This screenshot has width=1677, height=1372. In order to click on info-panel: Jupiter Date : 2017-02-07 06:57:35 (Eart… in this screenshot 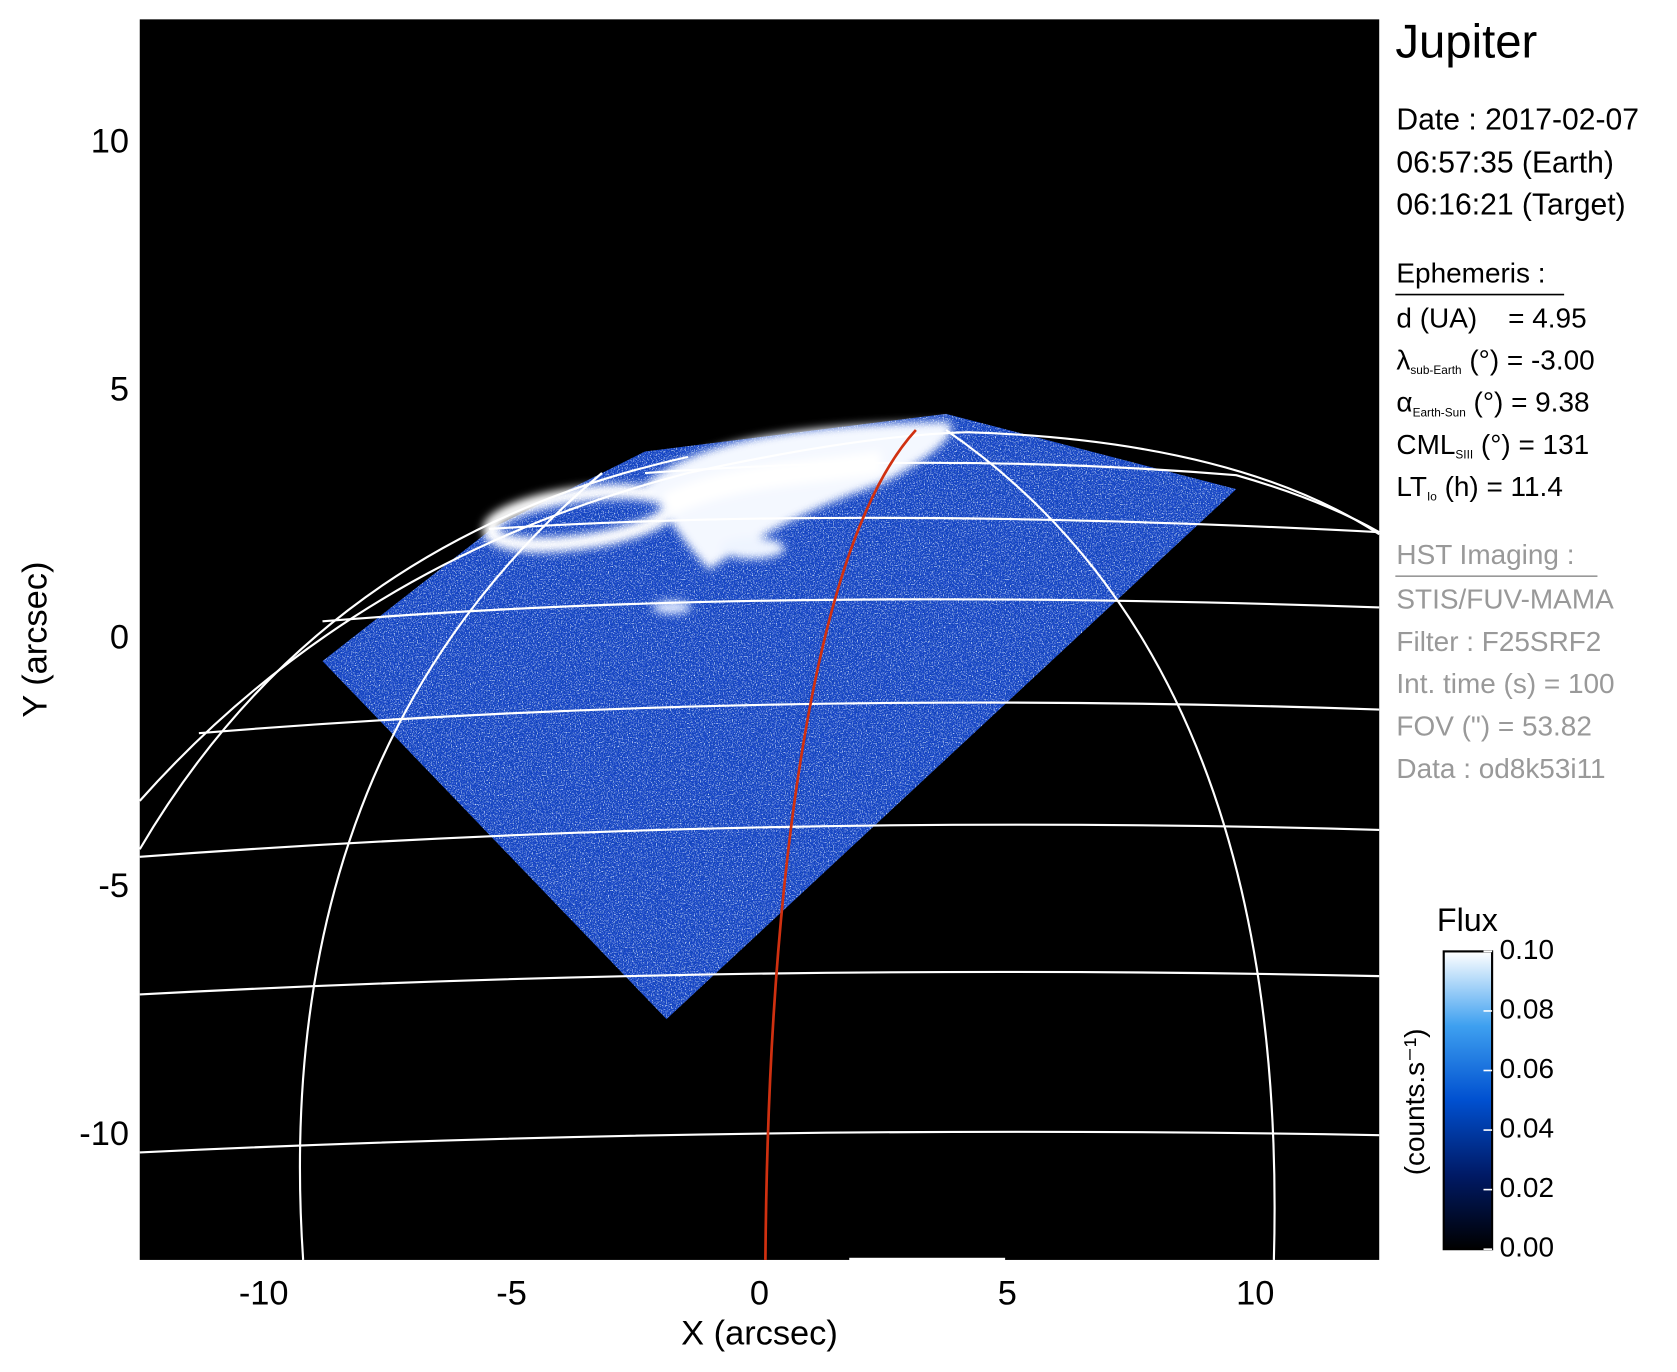, I will do `click(1517, 297)`.